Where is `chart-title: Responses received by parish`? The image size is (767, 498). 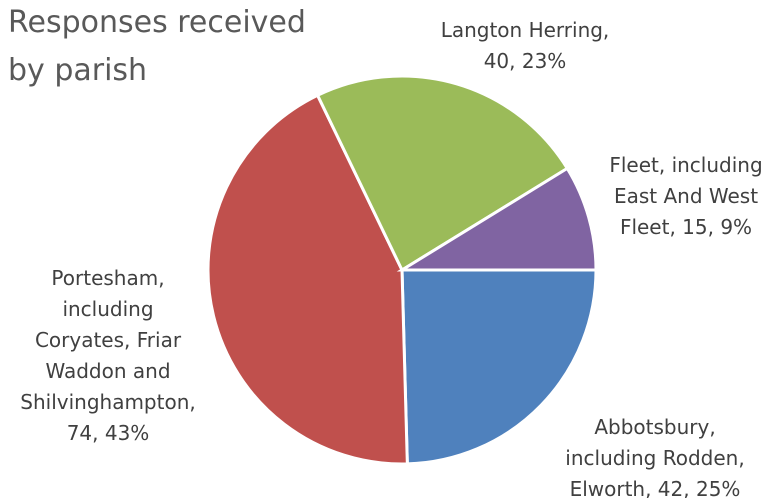
chart-title: Responses received by parish is located at coordinates (157, 46).